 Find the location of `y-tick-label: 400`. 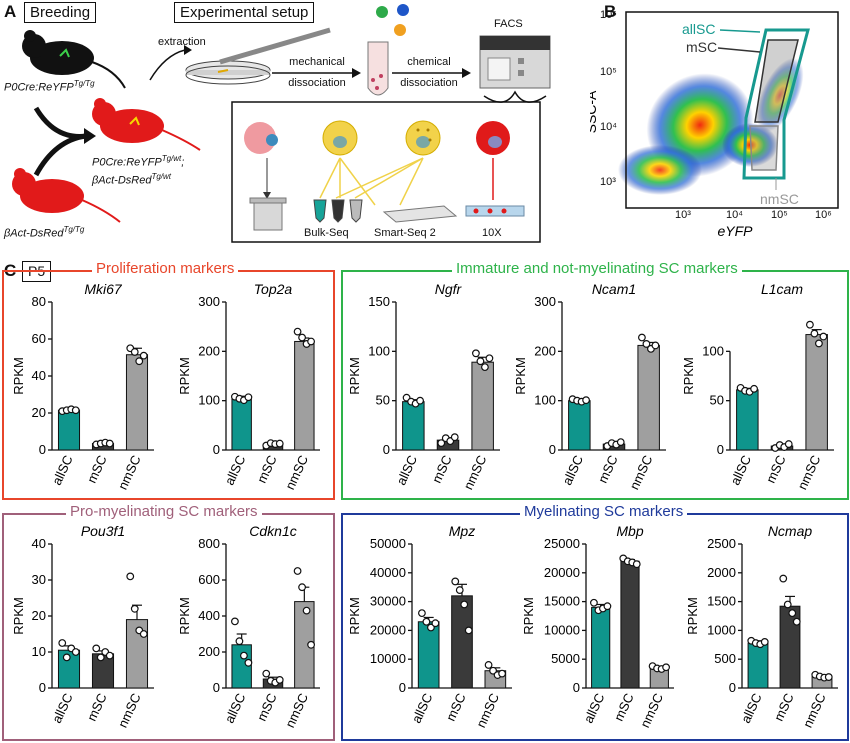

y-tick-label: 400 is located at coordinates (209, 615).